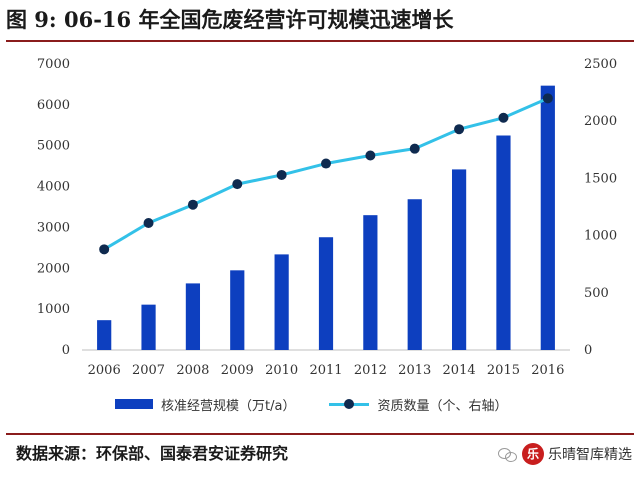 The image size is (640, 482). I want to click on x-axis-tick-label: 2006, so click(104, 370).